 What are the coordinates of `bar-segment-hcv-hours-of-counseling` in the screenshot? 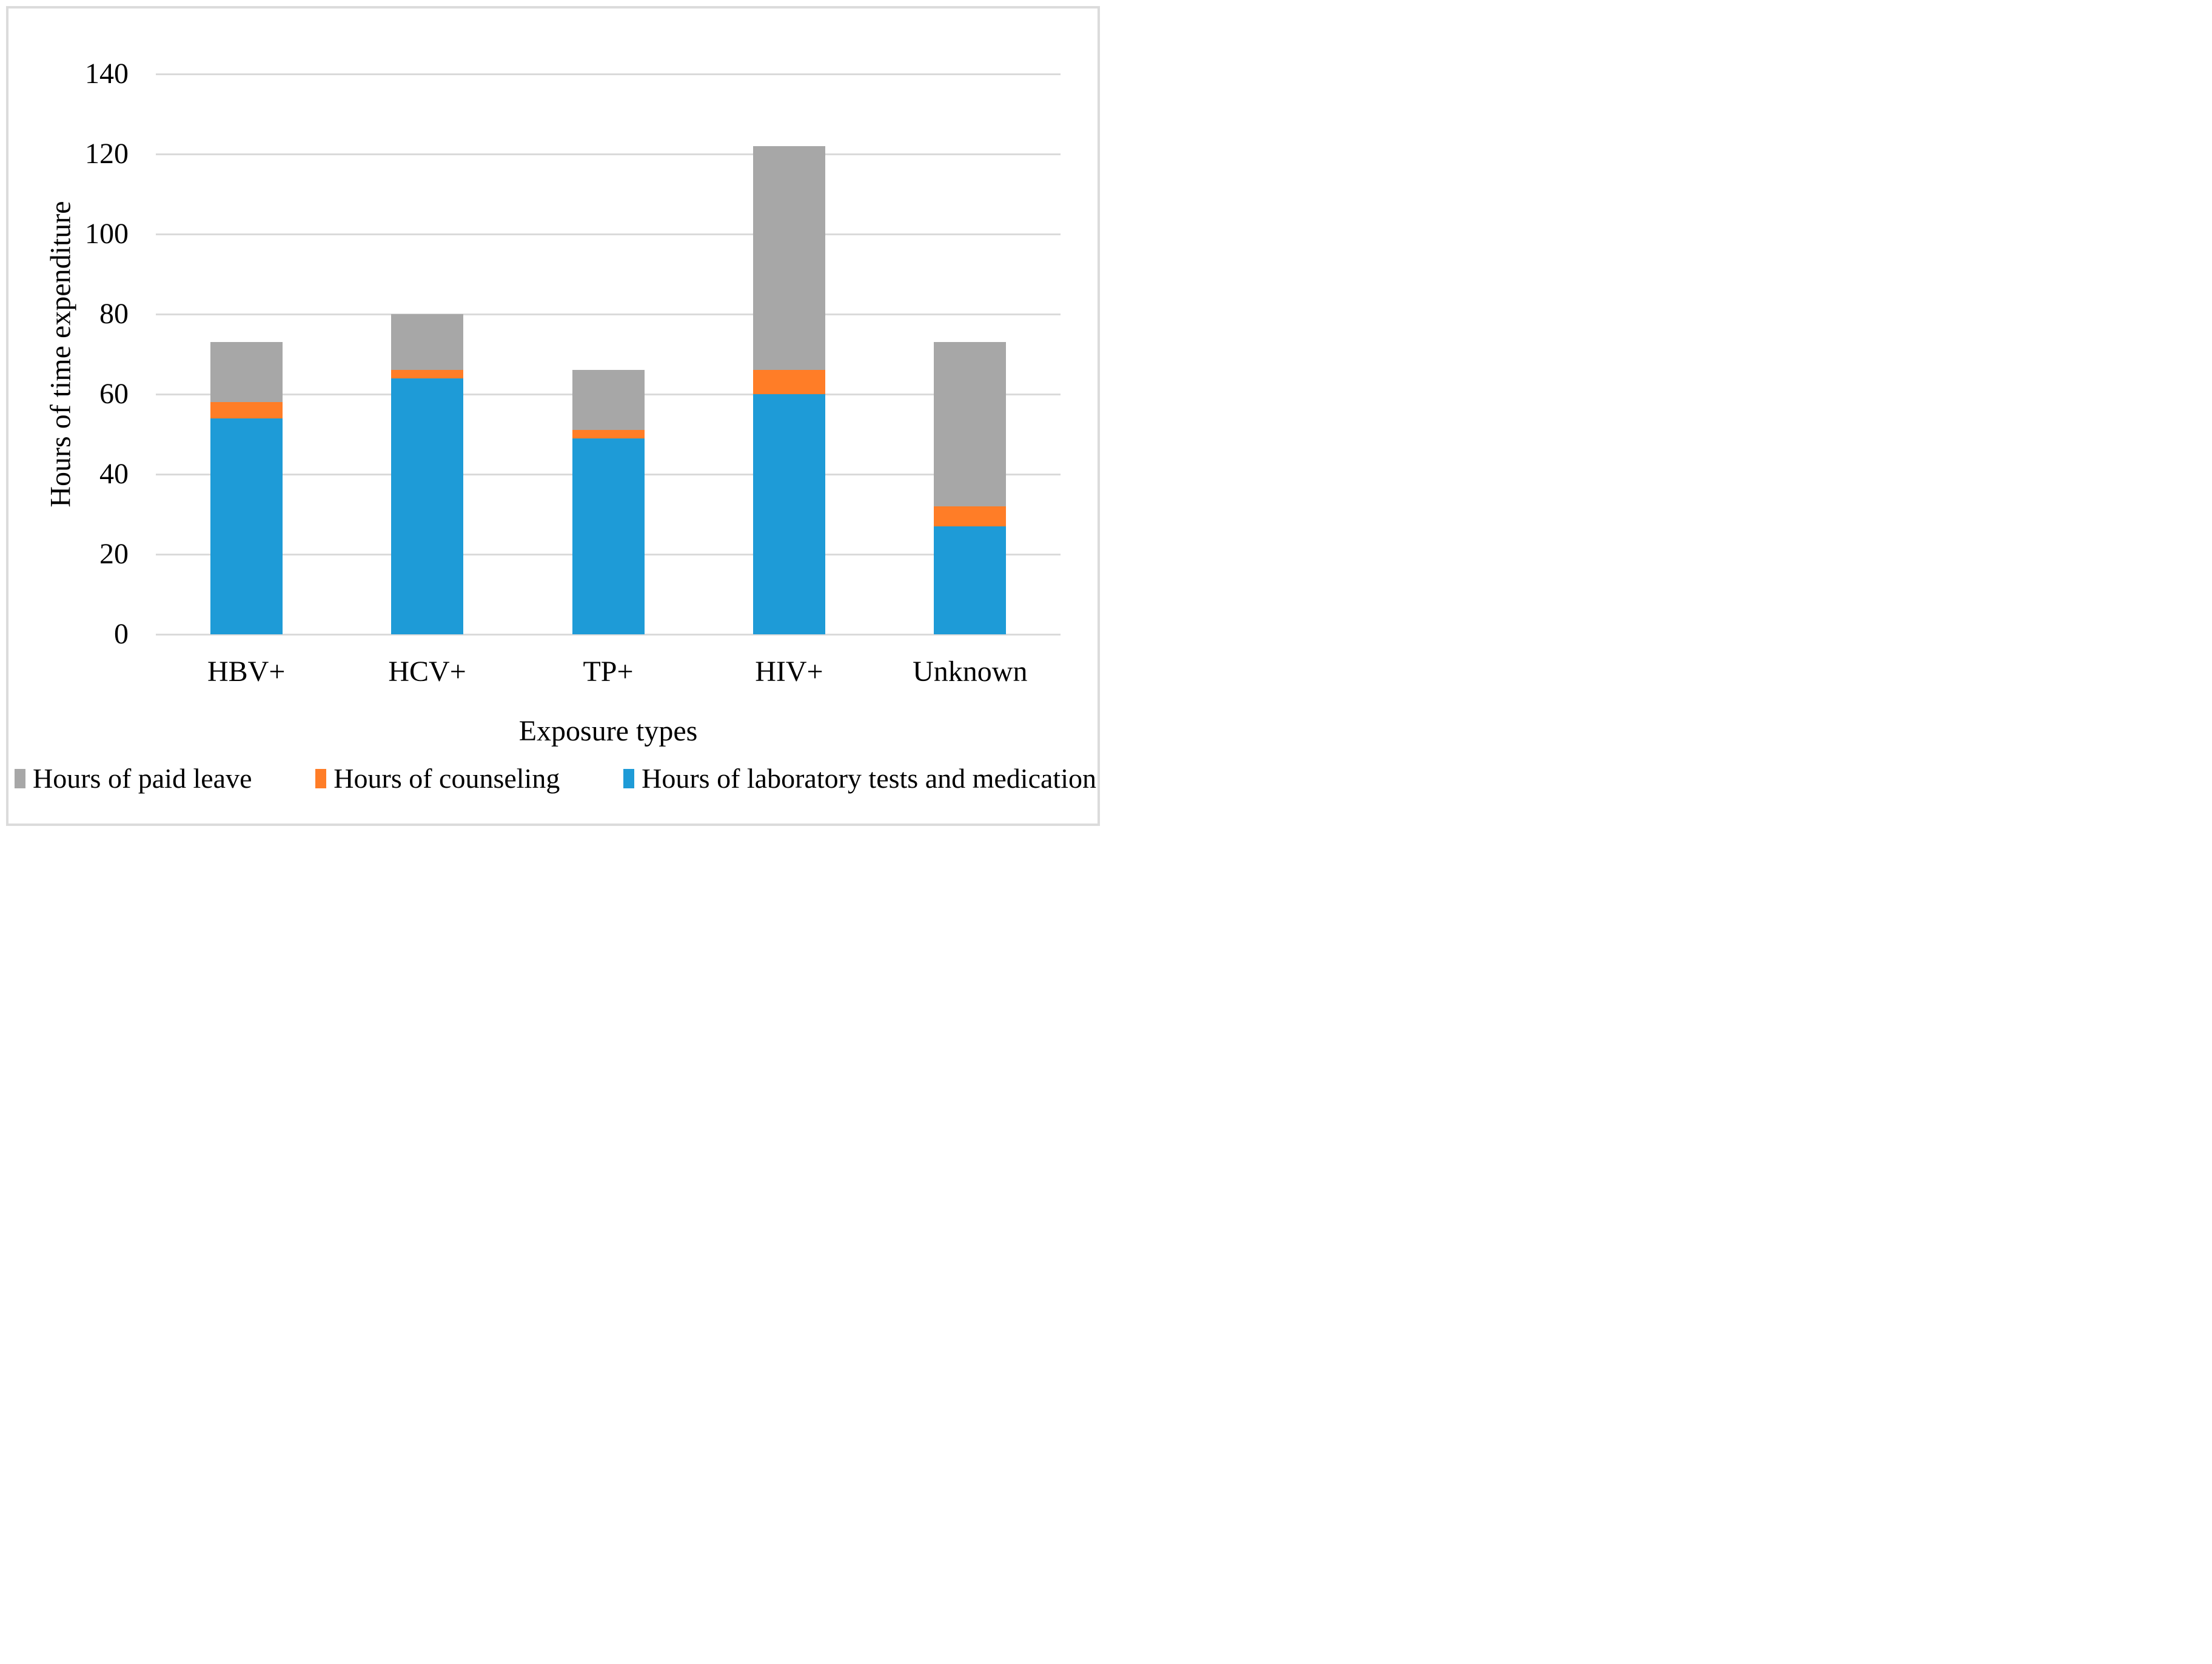 It's located at (427, 374).